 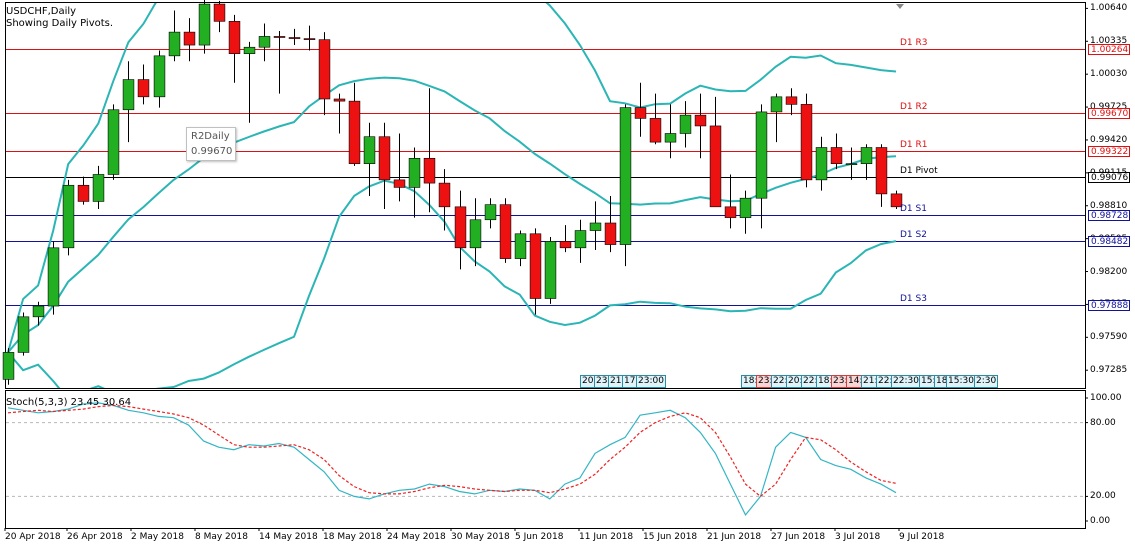 What do you see at coordinates (1109, 305) in the screenshot?
I see `pivot-price-tag-s3: 0.97888` at bounding box center [1109, 305].